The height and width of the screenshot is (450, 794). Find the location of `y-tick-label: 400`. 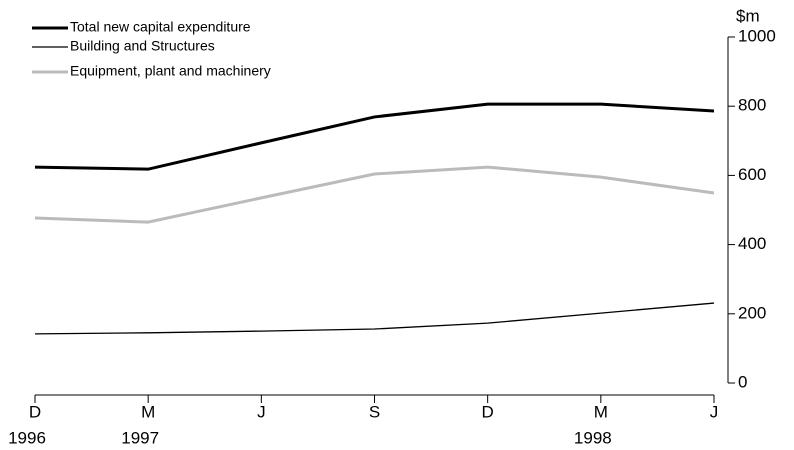

y-tick-label: 400 is located at coordinates (752, 243).